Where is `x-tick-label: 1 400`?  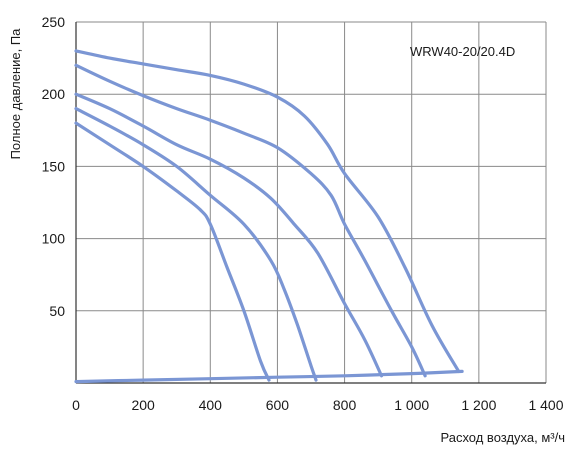
x-tick-label: 1 400 is located at coordinates (545, 405).